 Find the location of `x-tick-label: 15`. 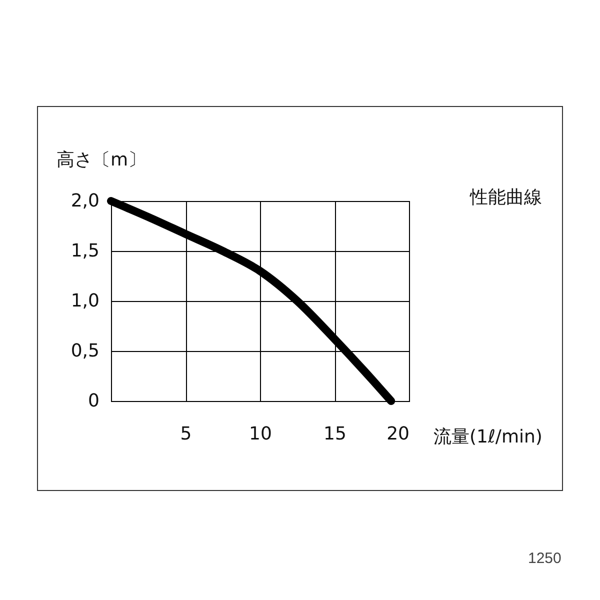

x-tick-label: 15 is located at coordinates (335, 434).